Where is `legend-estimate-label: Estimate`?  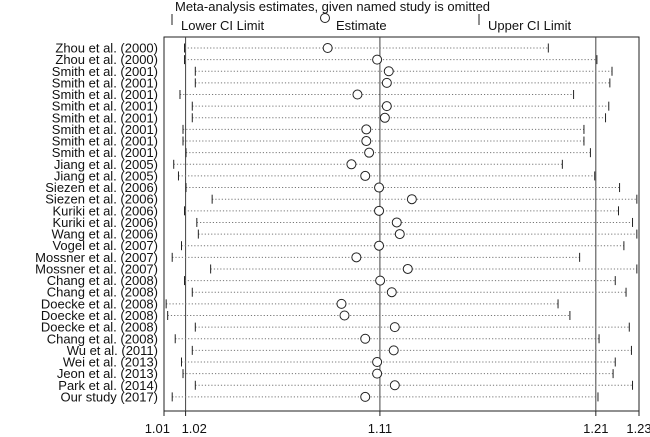 legend-estimate-label: Estimate is located at coordinates (361, 25).